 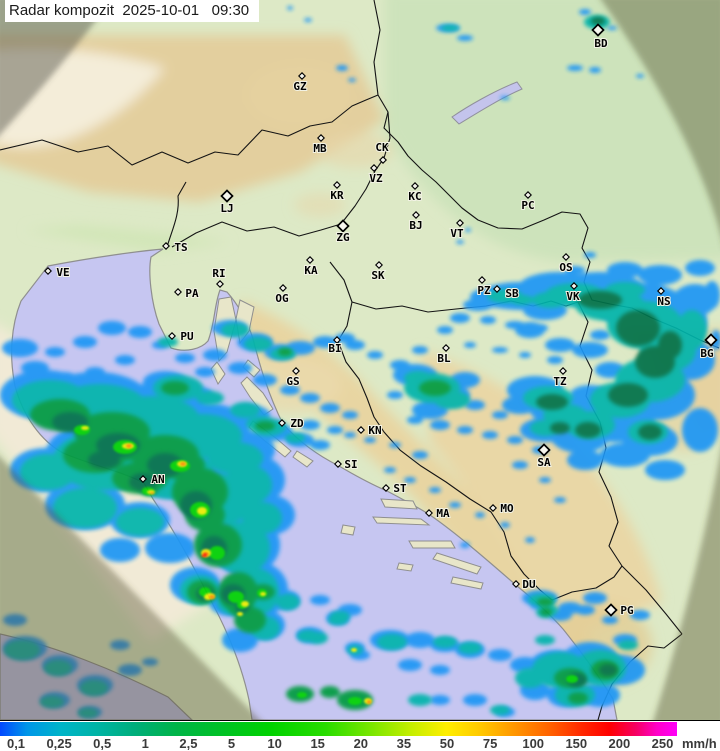 What do you see at coordinates (611, 610) in the screenshot?
I see `radar-site-marker-PG` at bounding box center [611, 610].